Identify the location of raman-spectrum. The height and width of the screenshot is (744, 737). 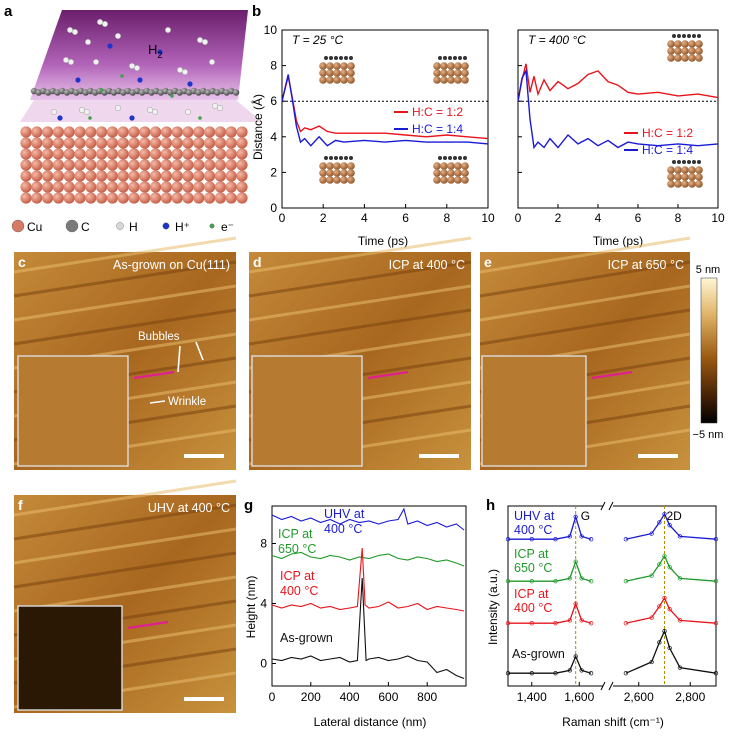
(550, 527).